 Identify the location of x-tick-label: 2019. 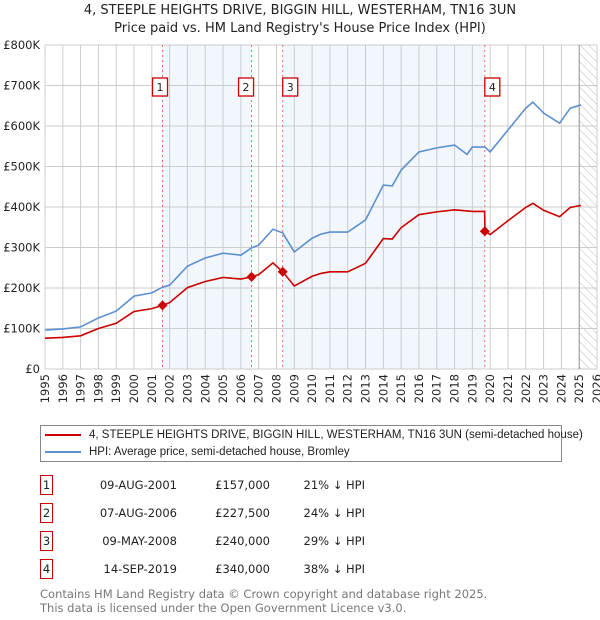
(472, 388).